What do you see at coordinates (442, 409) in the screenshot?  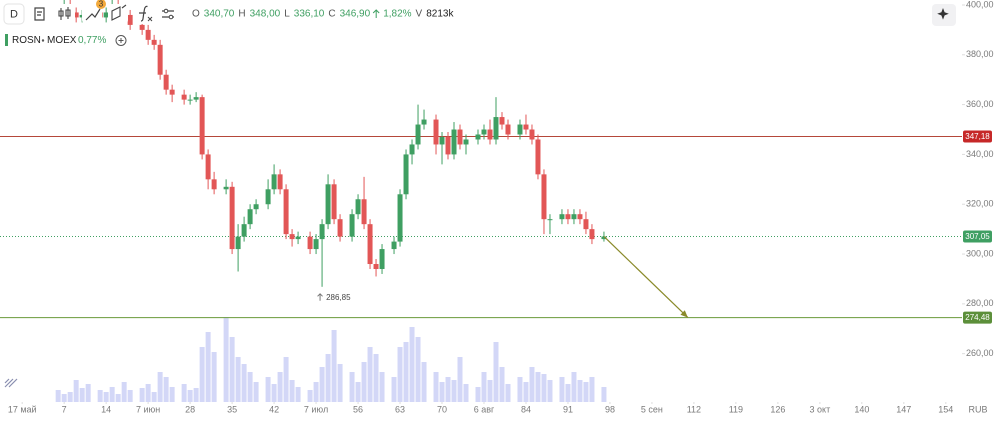 I see `x-tick-label: 70` at bounding box center [442, 409].